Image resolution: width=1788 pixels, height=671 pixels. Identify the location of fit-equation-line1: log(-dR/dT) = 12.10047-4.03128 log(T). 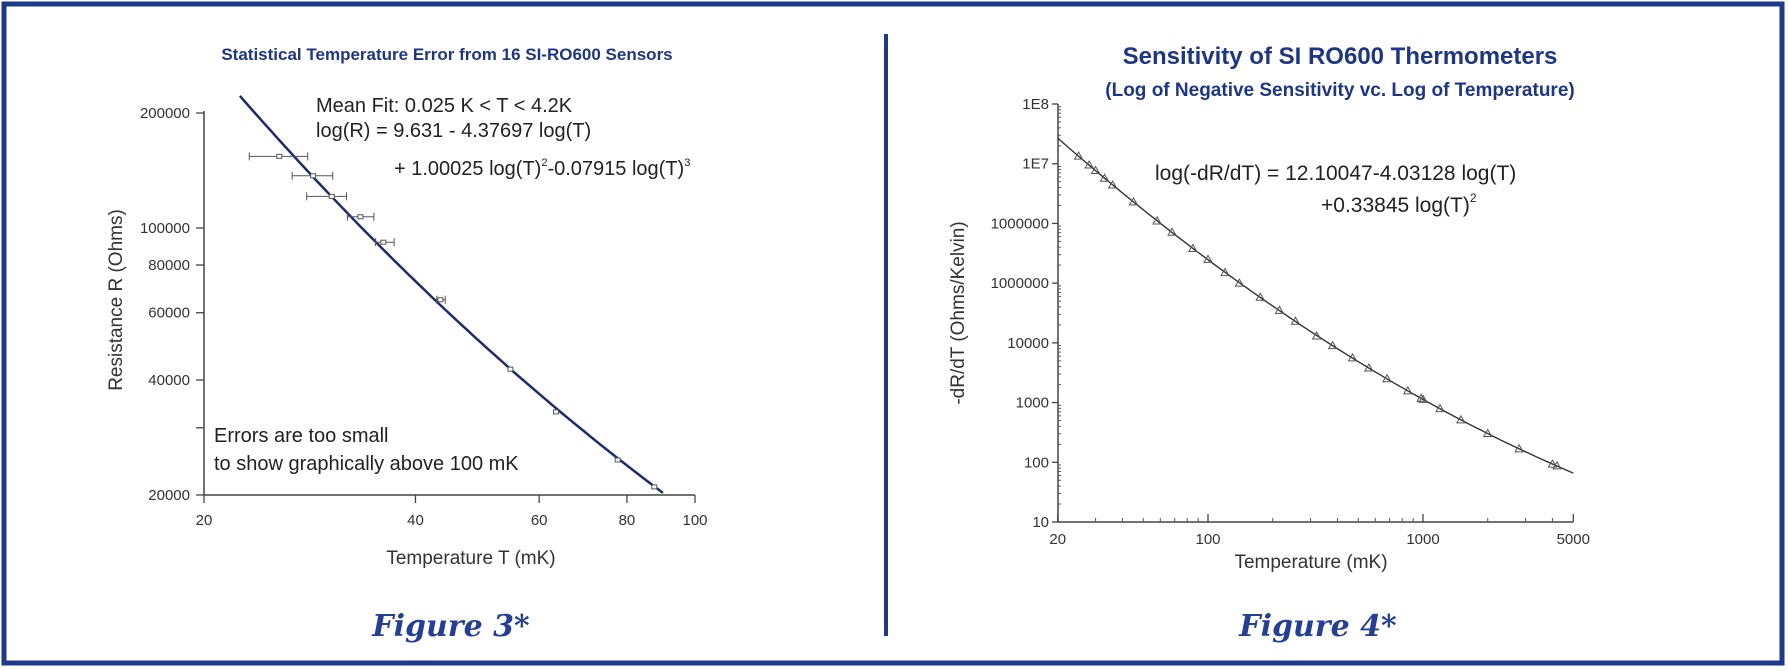
(1335, 173).